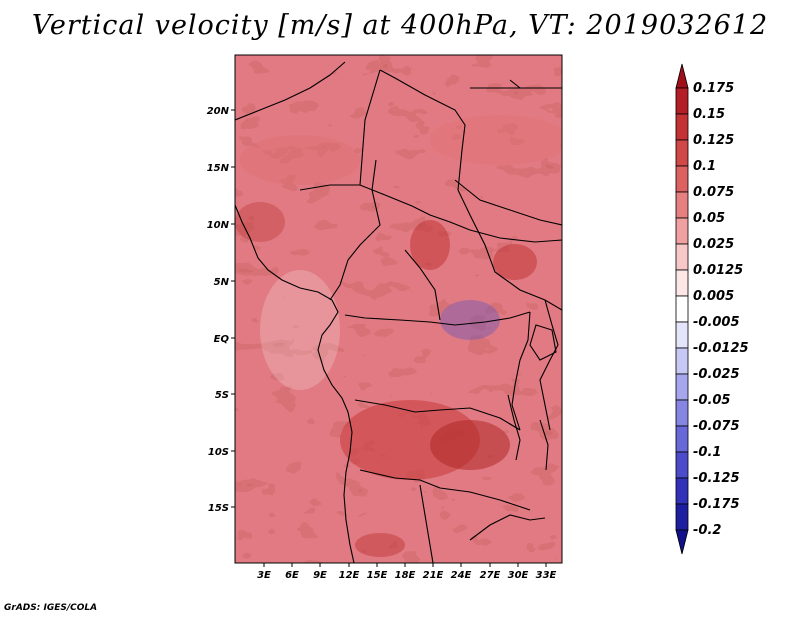  What do you see at coordinates (713, 192) in the screenshot?
I see `colorbar-label: 0.075` at bounding box center [713, 192].